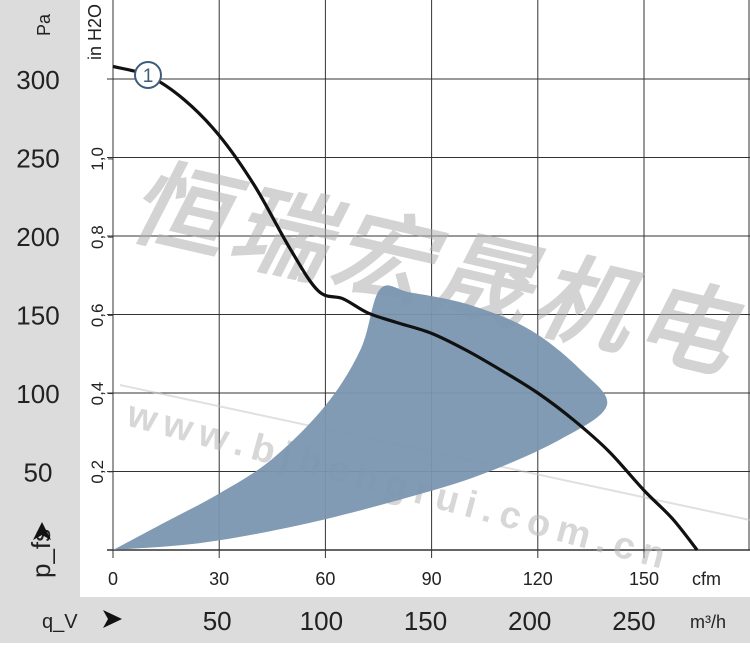 The height and width of the screenshot is (648, 750). What do you see at coordinates (97, 237) in the screenshot?
I see `inh2o-tick-label: 0,8` at bounding box center [97, 237].